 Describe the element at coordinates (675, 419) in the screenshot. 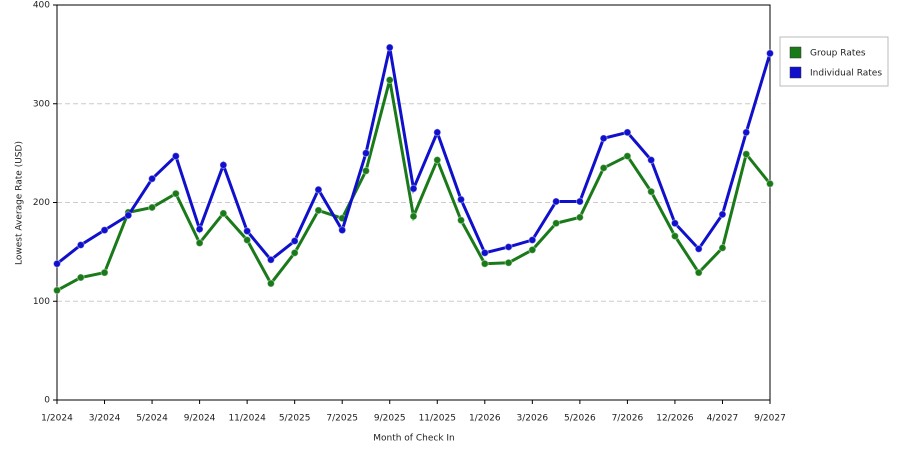

I see `x-tick-label: 12/2026` at that location.